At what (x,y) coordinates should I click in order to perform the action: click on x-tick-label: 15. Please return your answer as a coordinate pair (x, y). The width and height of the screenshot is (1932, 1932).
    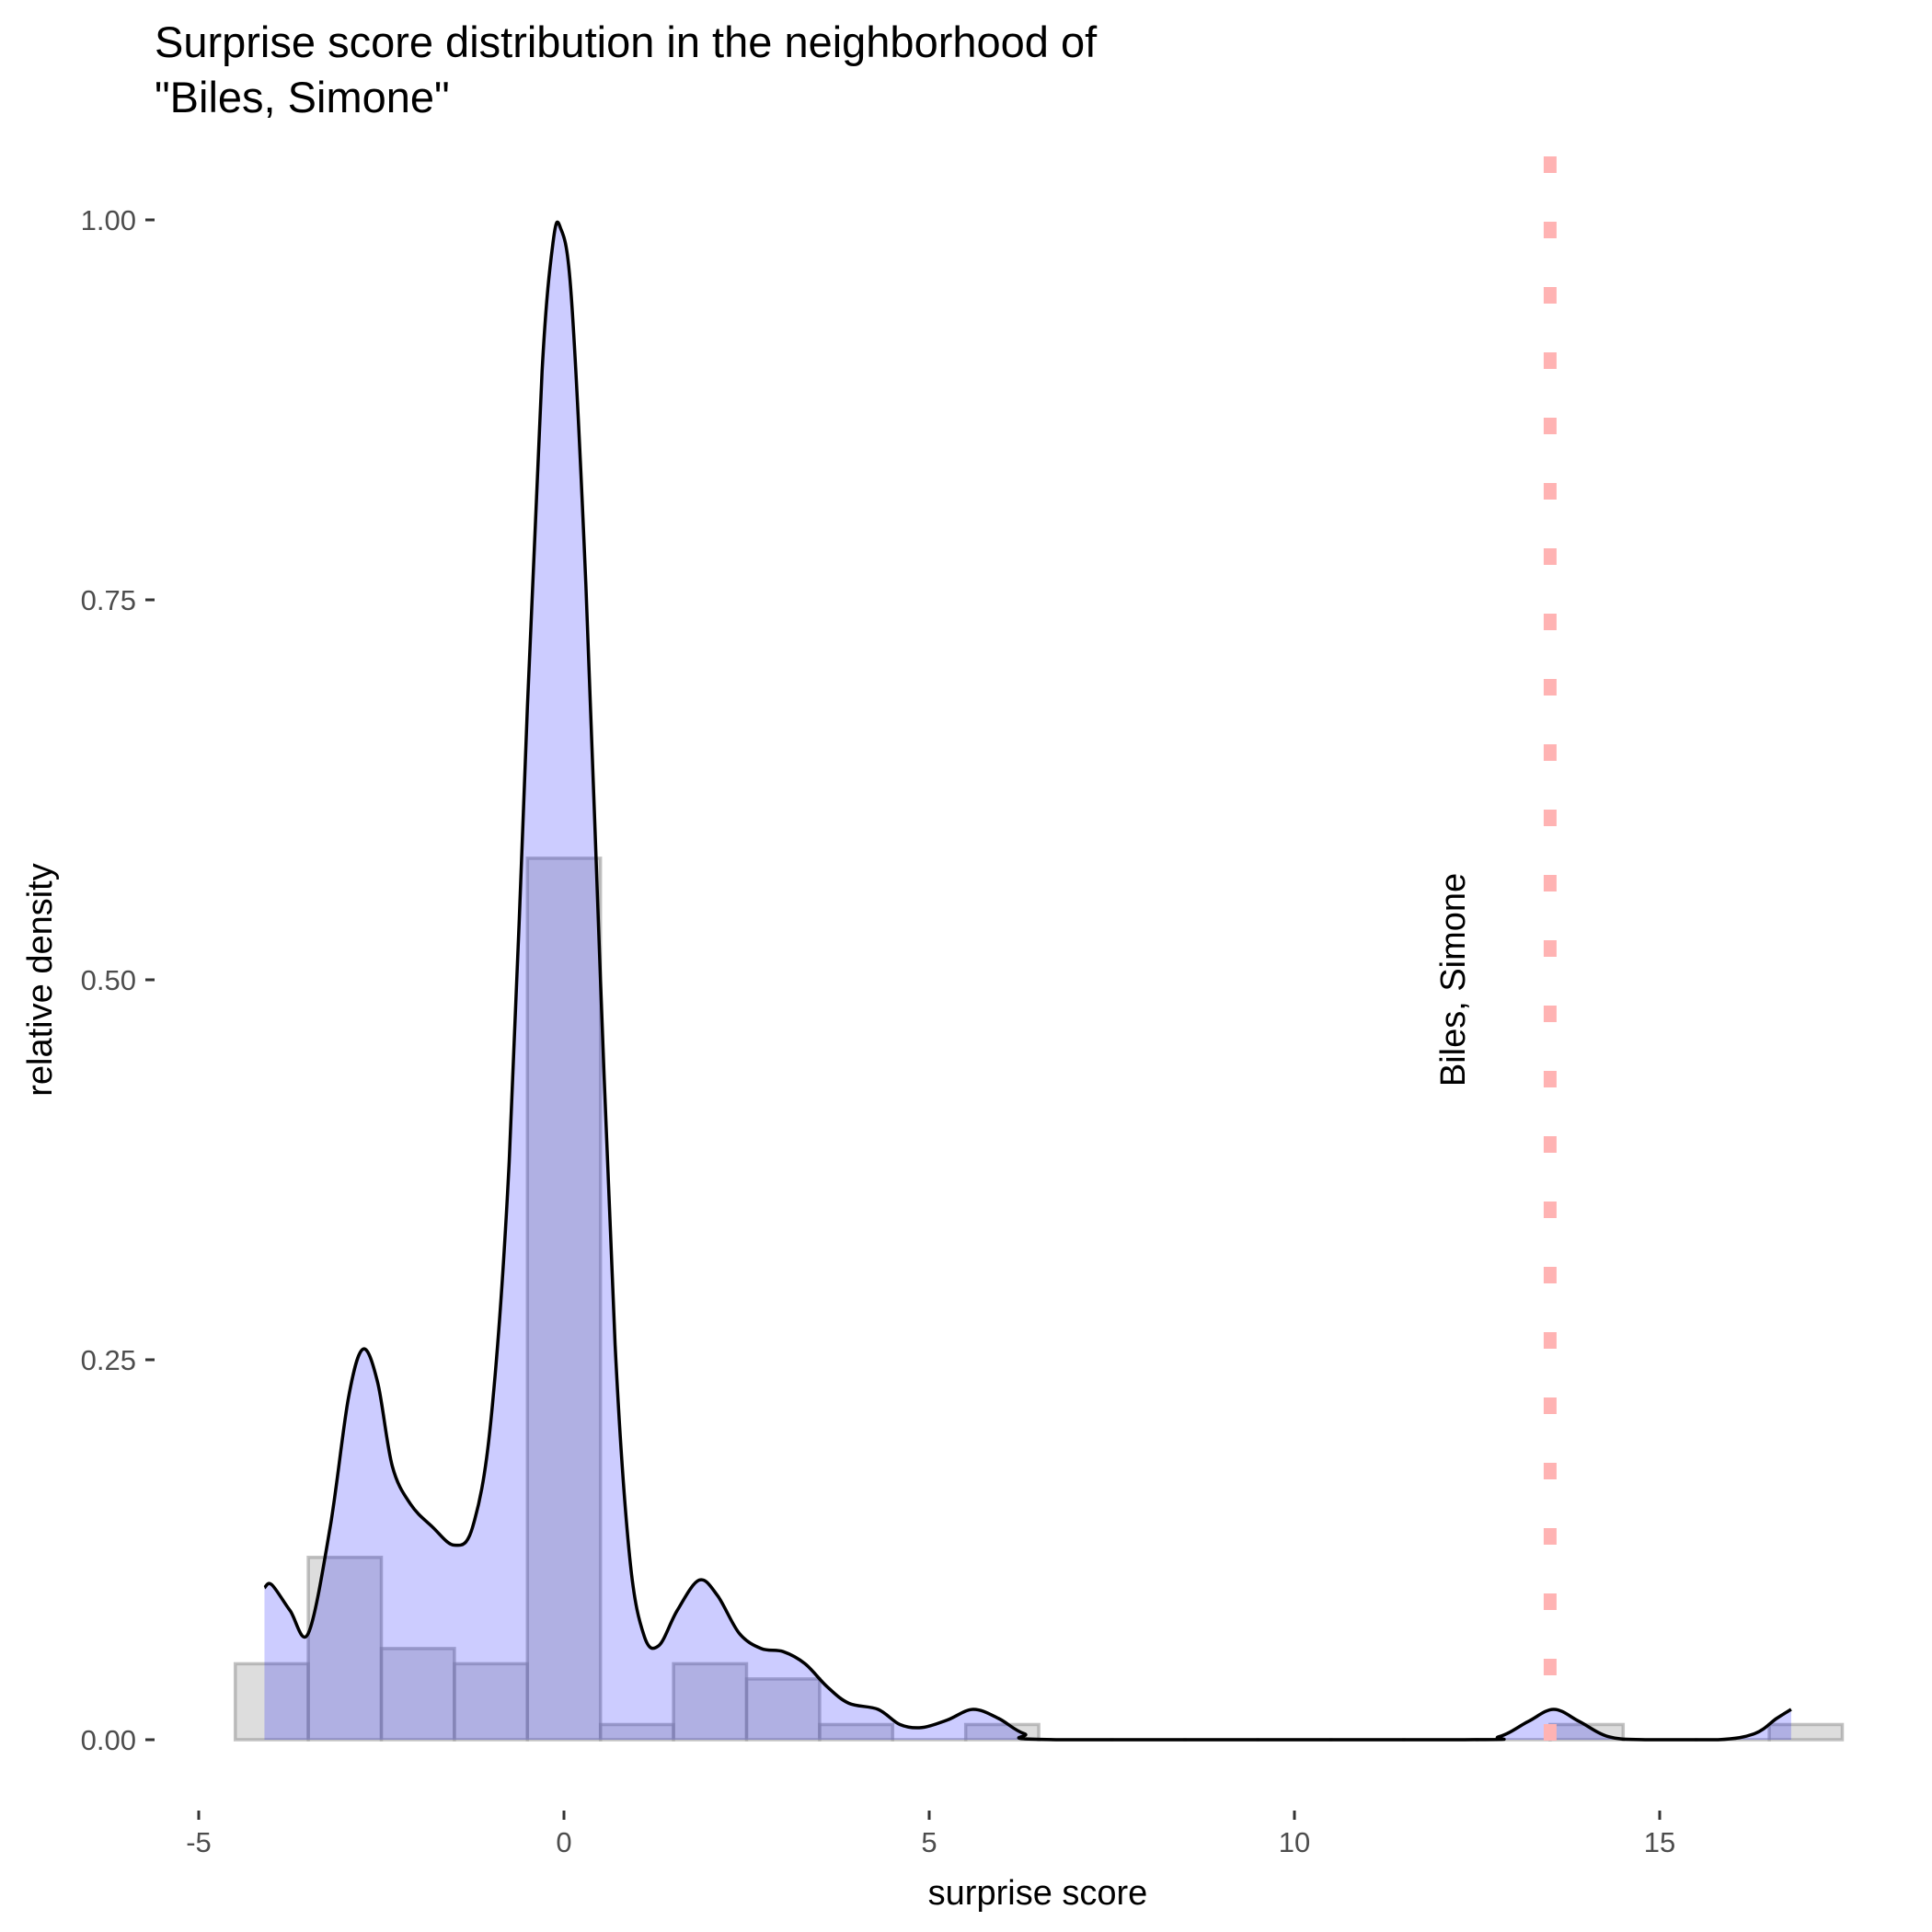
    Looking at the image, I should click on (1659, 1842).